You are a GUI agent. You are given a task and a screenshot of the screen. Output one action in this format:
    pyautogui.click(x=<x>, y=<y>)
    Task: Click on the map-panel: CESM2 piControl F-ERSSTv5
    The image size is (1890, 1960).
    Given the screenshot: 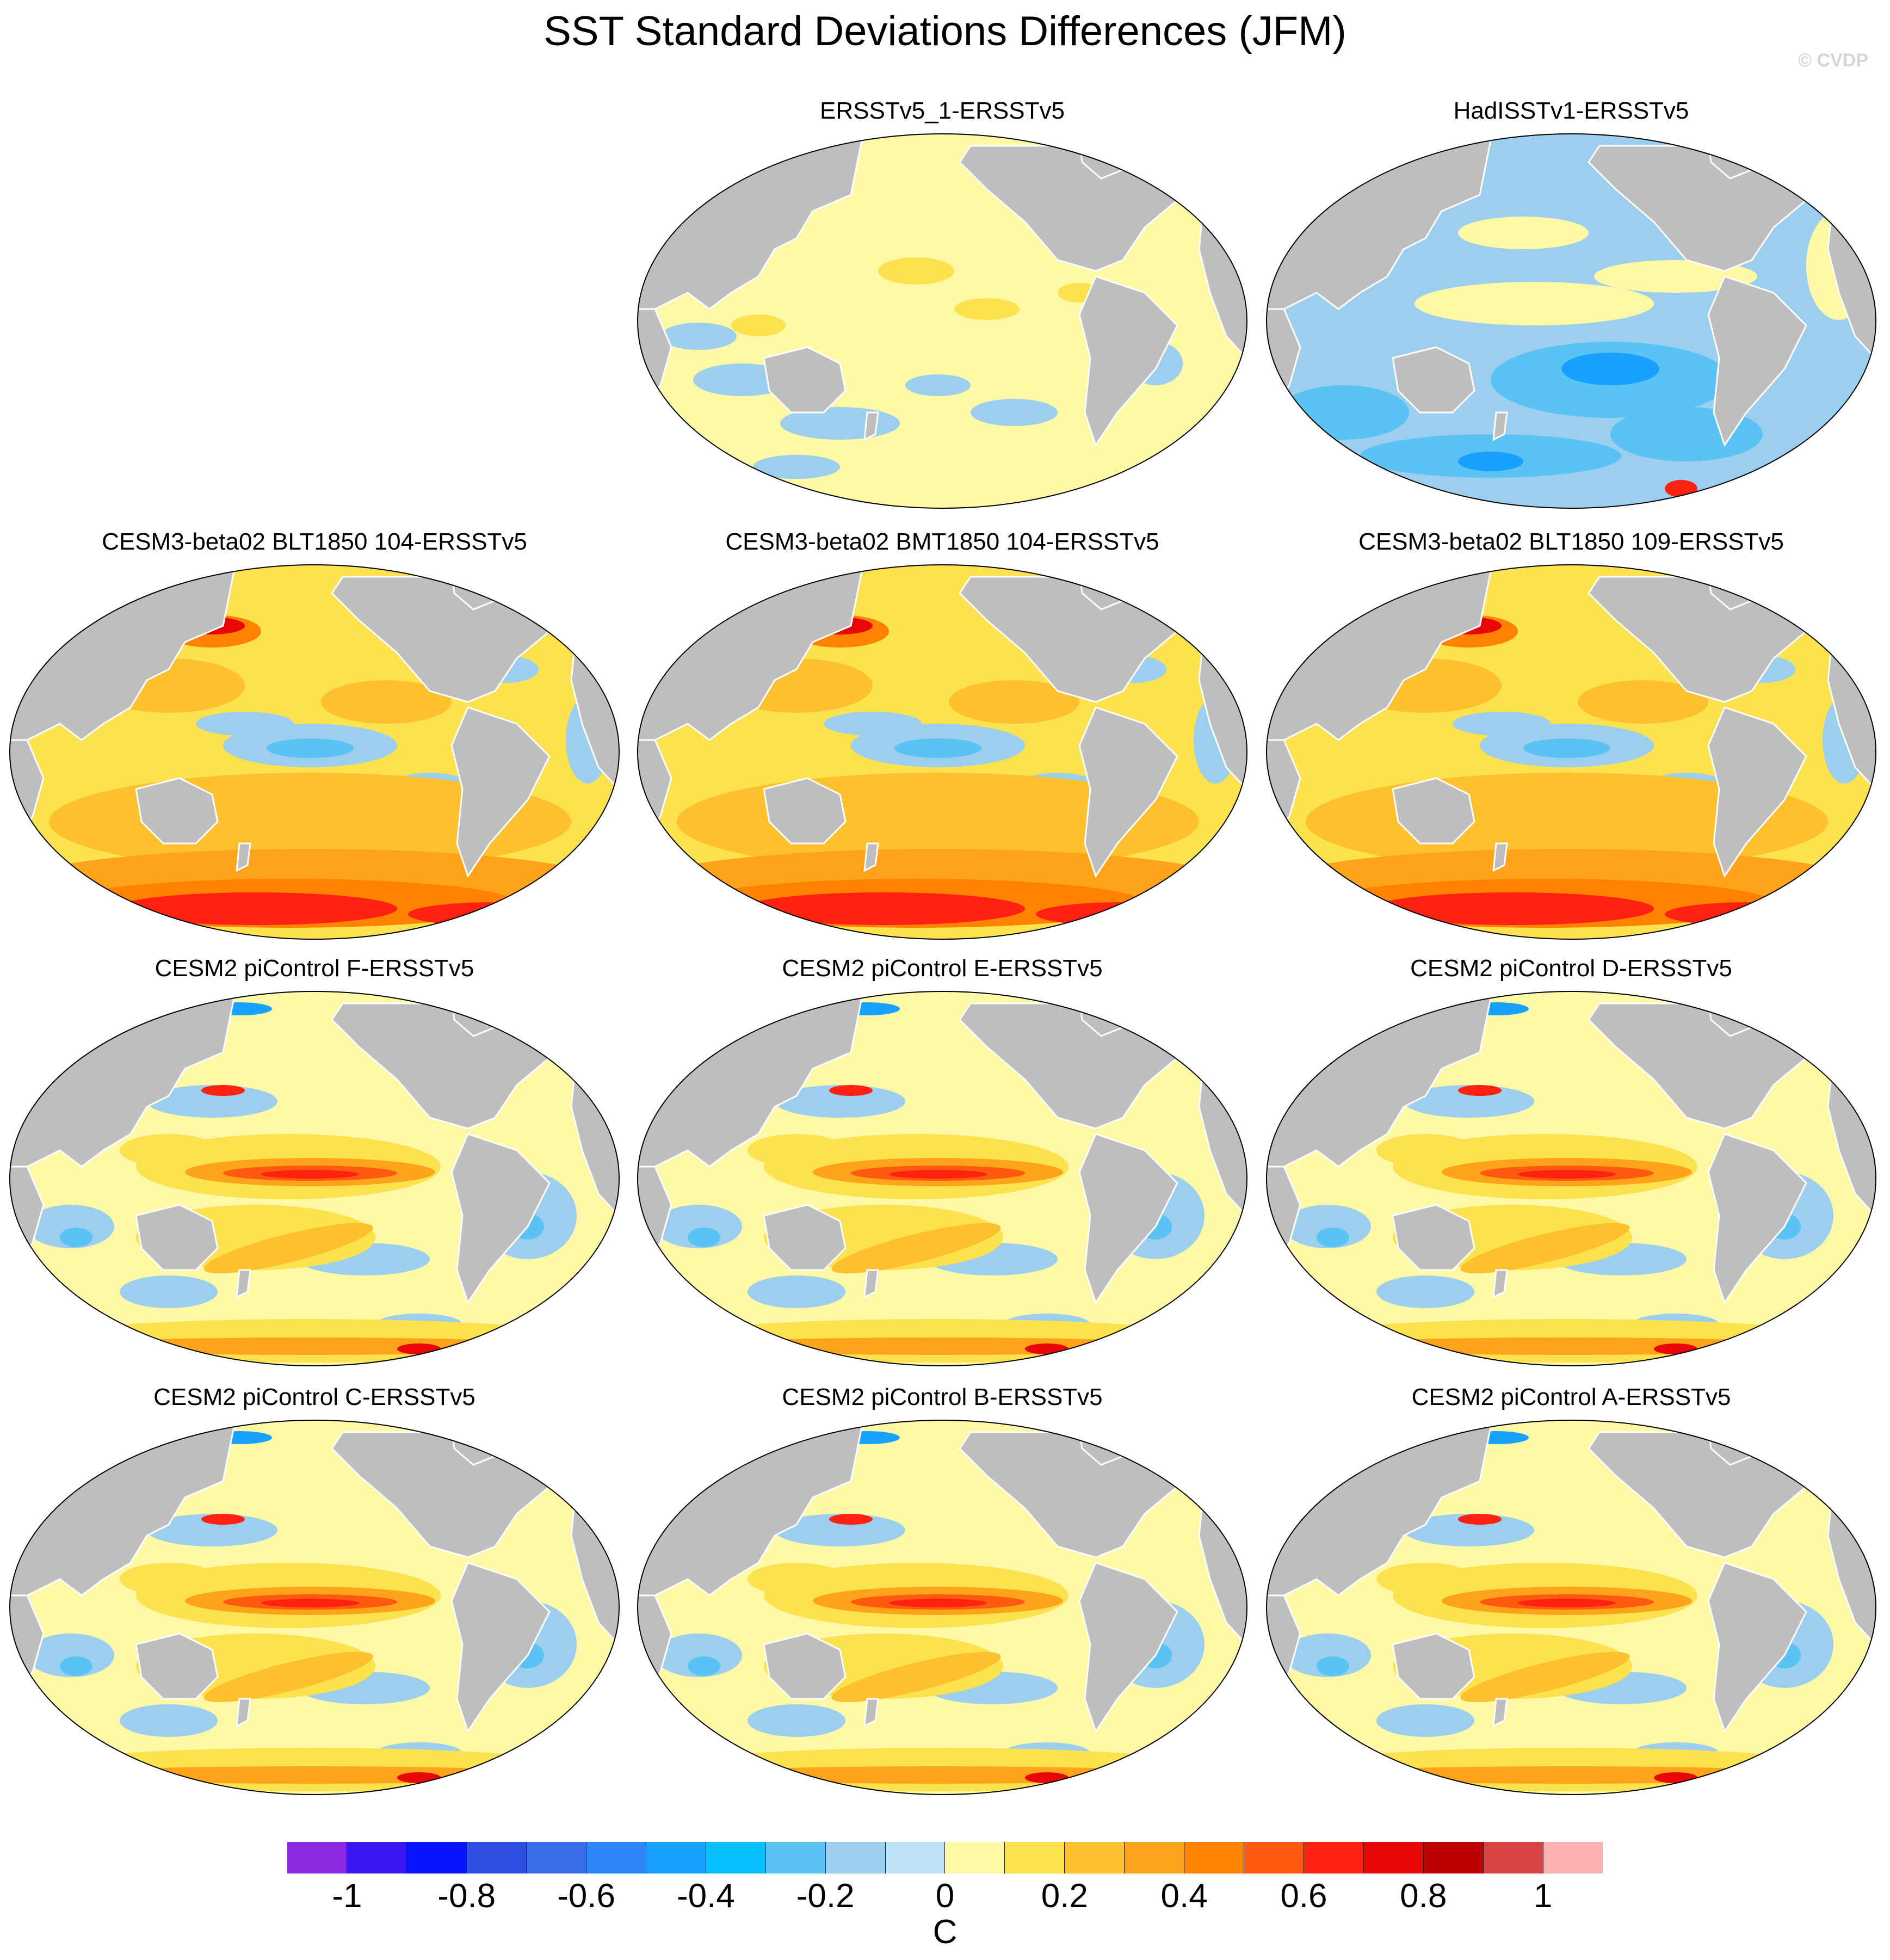 What is the action you would take?
    pyautogui.click(x=314, y=1171)
    